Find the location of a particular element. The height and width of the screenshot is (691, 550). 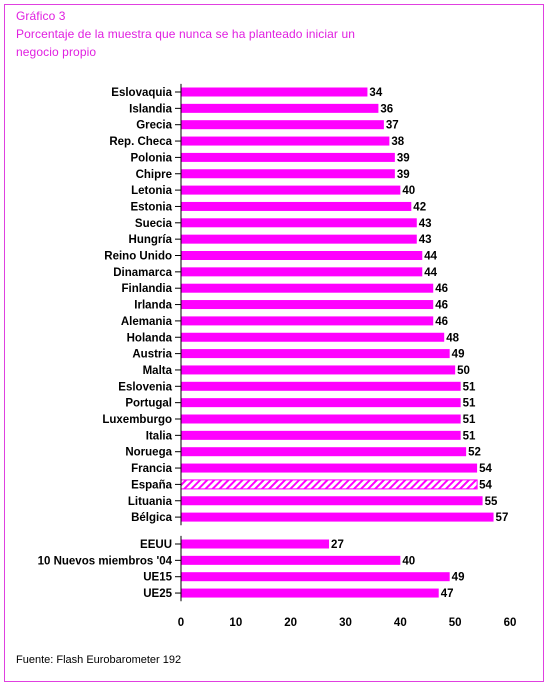

category-label-eeuu: EEUU is located at coordinates (156, 545).